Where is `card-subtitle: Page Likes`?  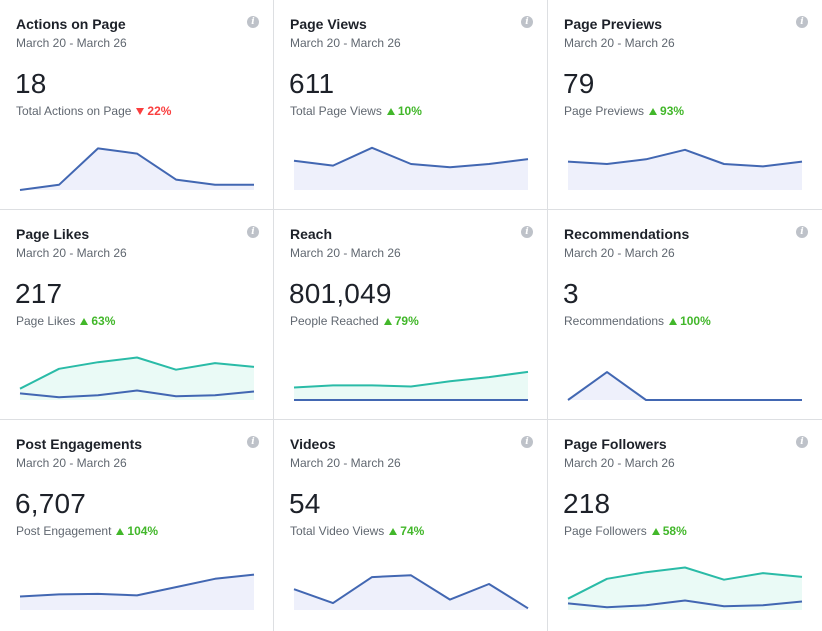 card-subtitle: Page Likes is located at coordinates (46, 321).